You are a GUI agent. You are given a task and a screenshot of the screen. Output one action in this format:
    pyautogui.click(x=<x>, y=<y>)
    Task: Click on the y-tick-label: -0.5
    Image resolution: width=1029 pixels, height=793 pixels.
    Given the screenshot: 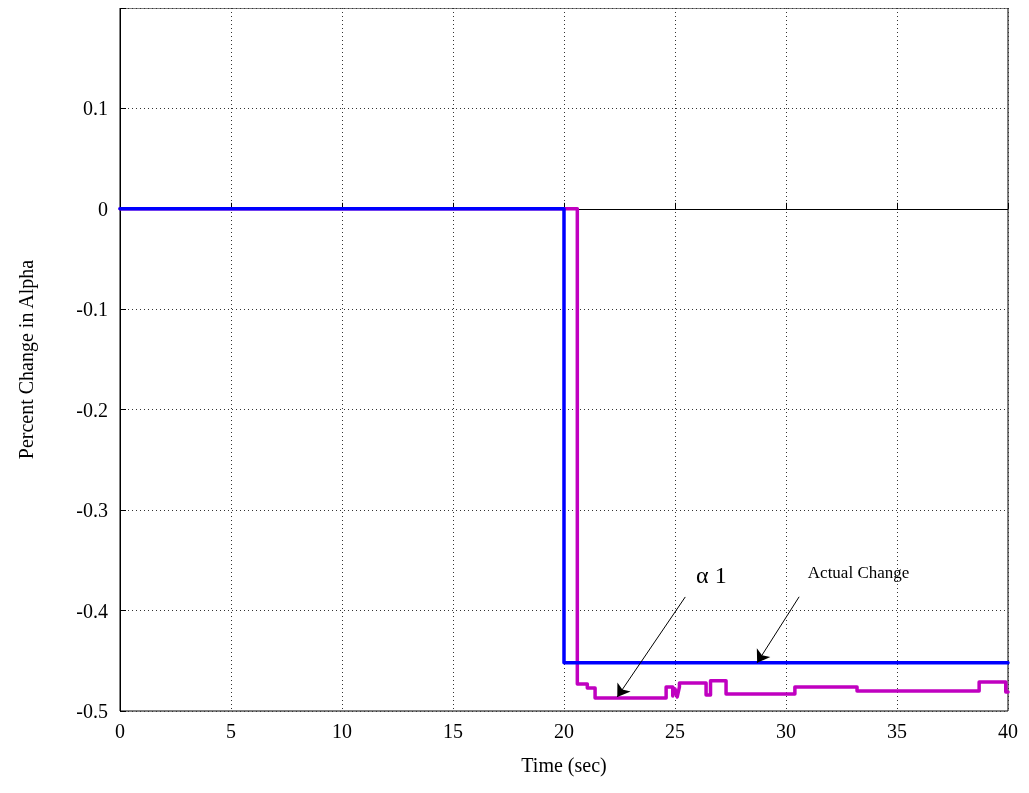 What is the action you would take?
    pyautogui.click(x=92, y=711)
    